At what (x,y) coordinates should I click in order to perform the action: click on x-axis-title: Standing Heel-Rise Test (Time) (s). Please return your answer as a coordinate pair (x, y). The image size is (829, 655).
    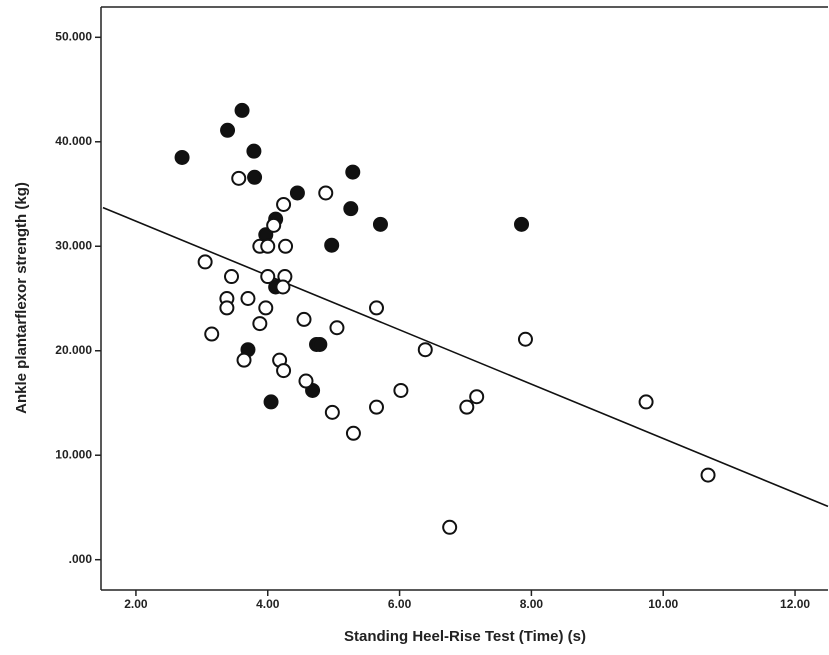
    Looking at the image, I should click on (465, 636).